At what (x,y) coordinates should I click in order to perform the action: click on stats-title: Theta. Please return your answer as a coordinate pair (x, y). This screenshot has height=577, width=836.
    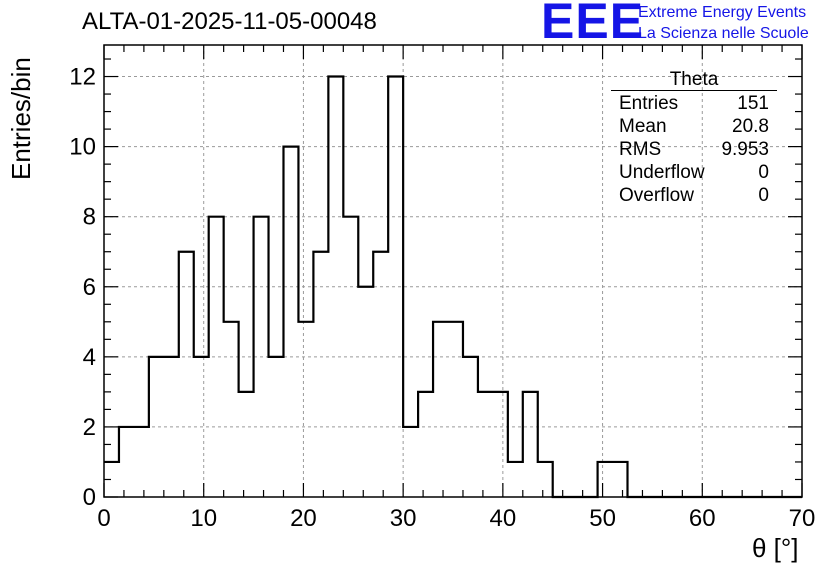
    Looking at the image, I should click on (694, 80).